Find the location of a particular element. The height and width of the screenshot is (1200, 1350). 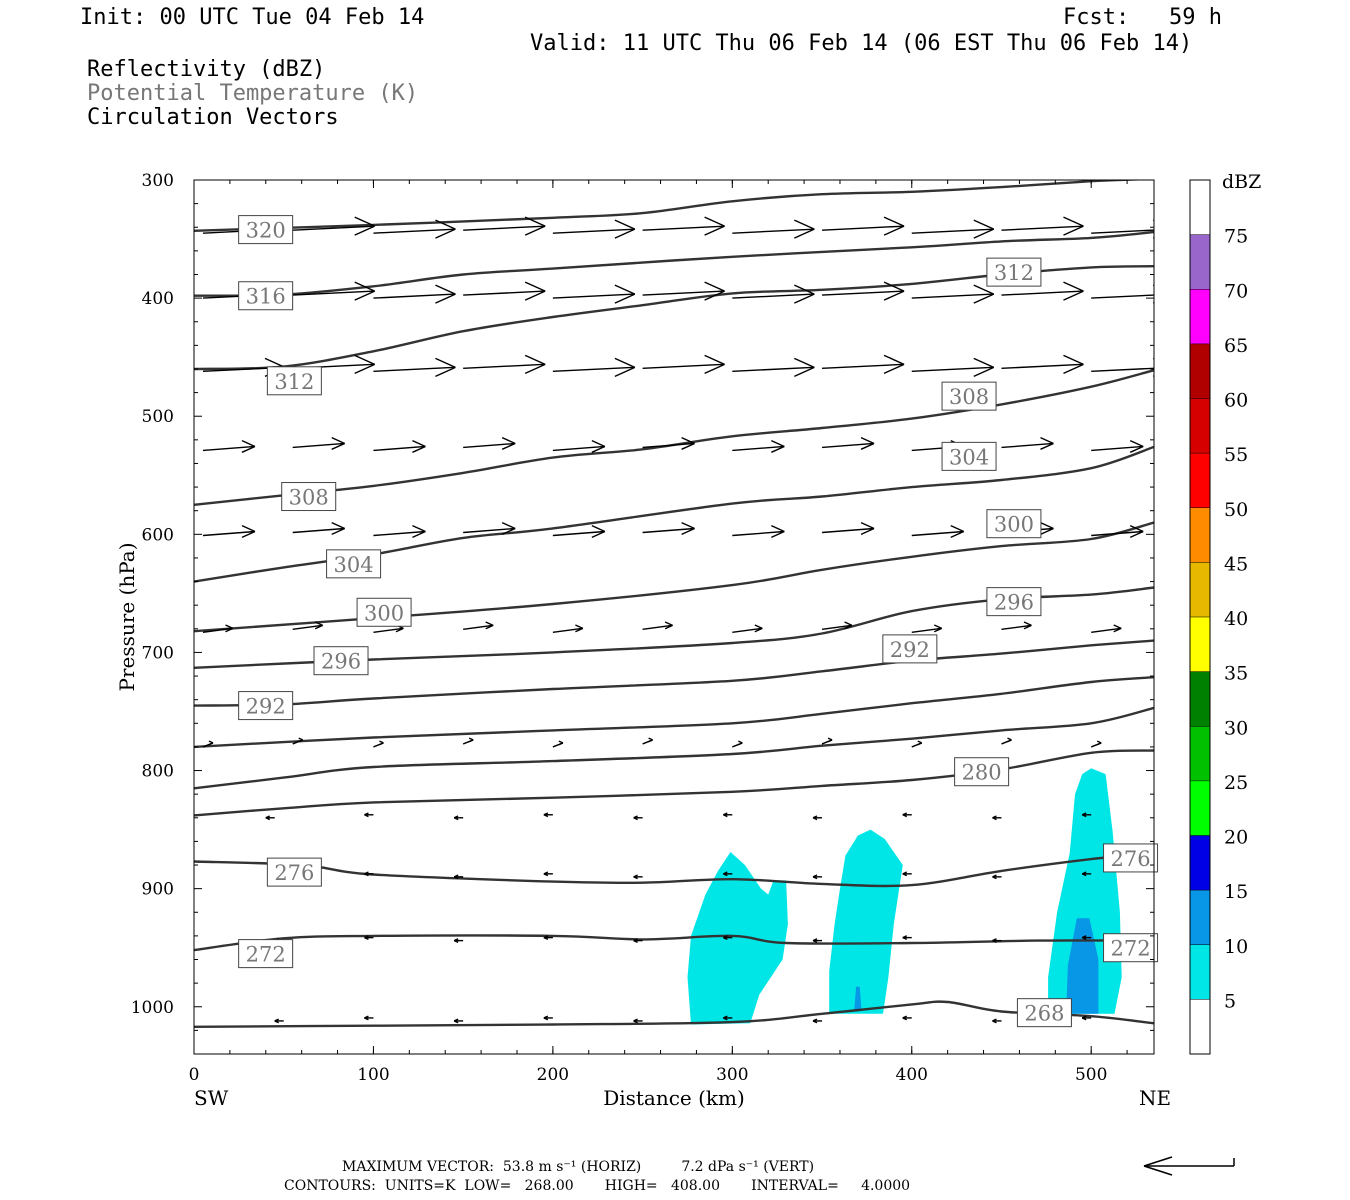

colorbar-label: 45 is located at coordinates (1236, 564).